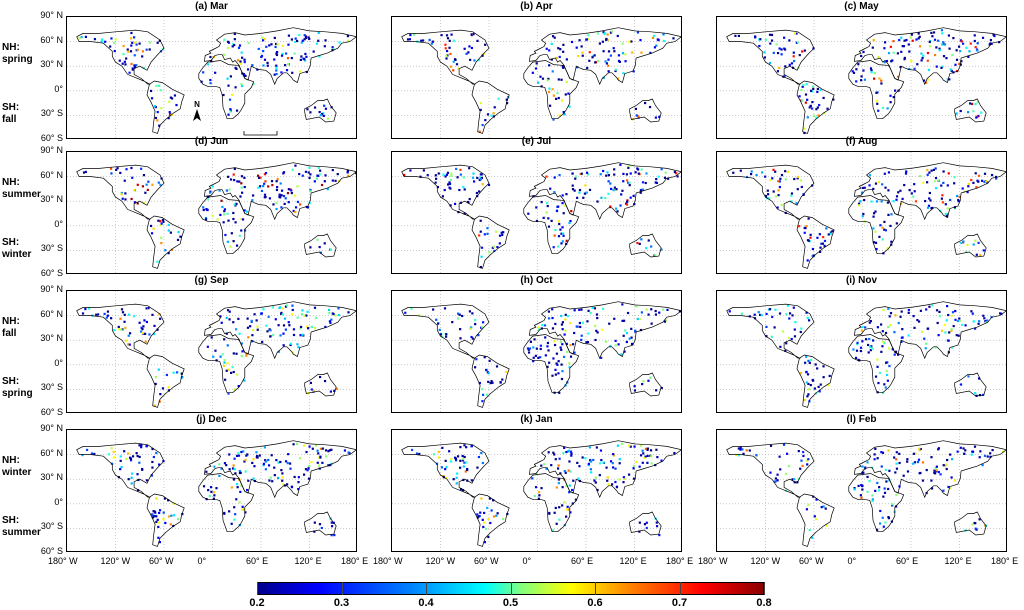 The width and height of the screenshot is (1024, 610). What do you see at coordinates (211, 141) in the screenshot?
I see `panel-title: (d) Jun` at bounding box center [211, 141].